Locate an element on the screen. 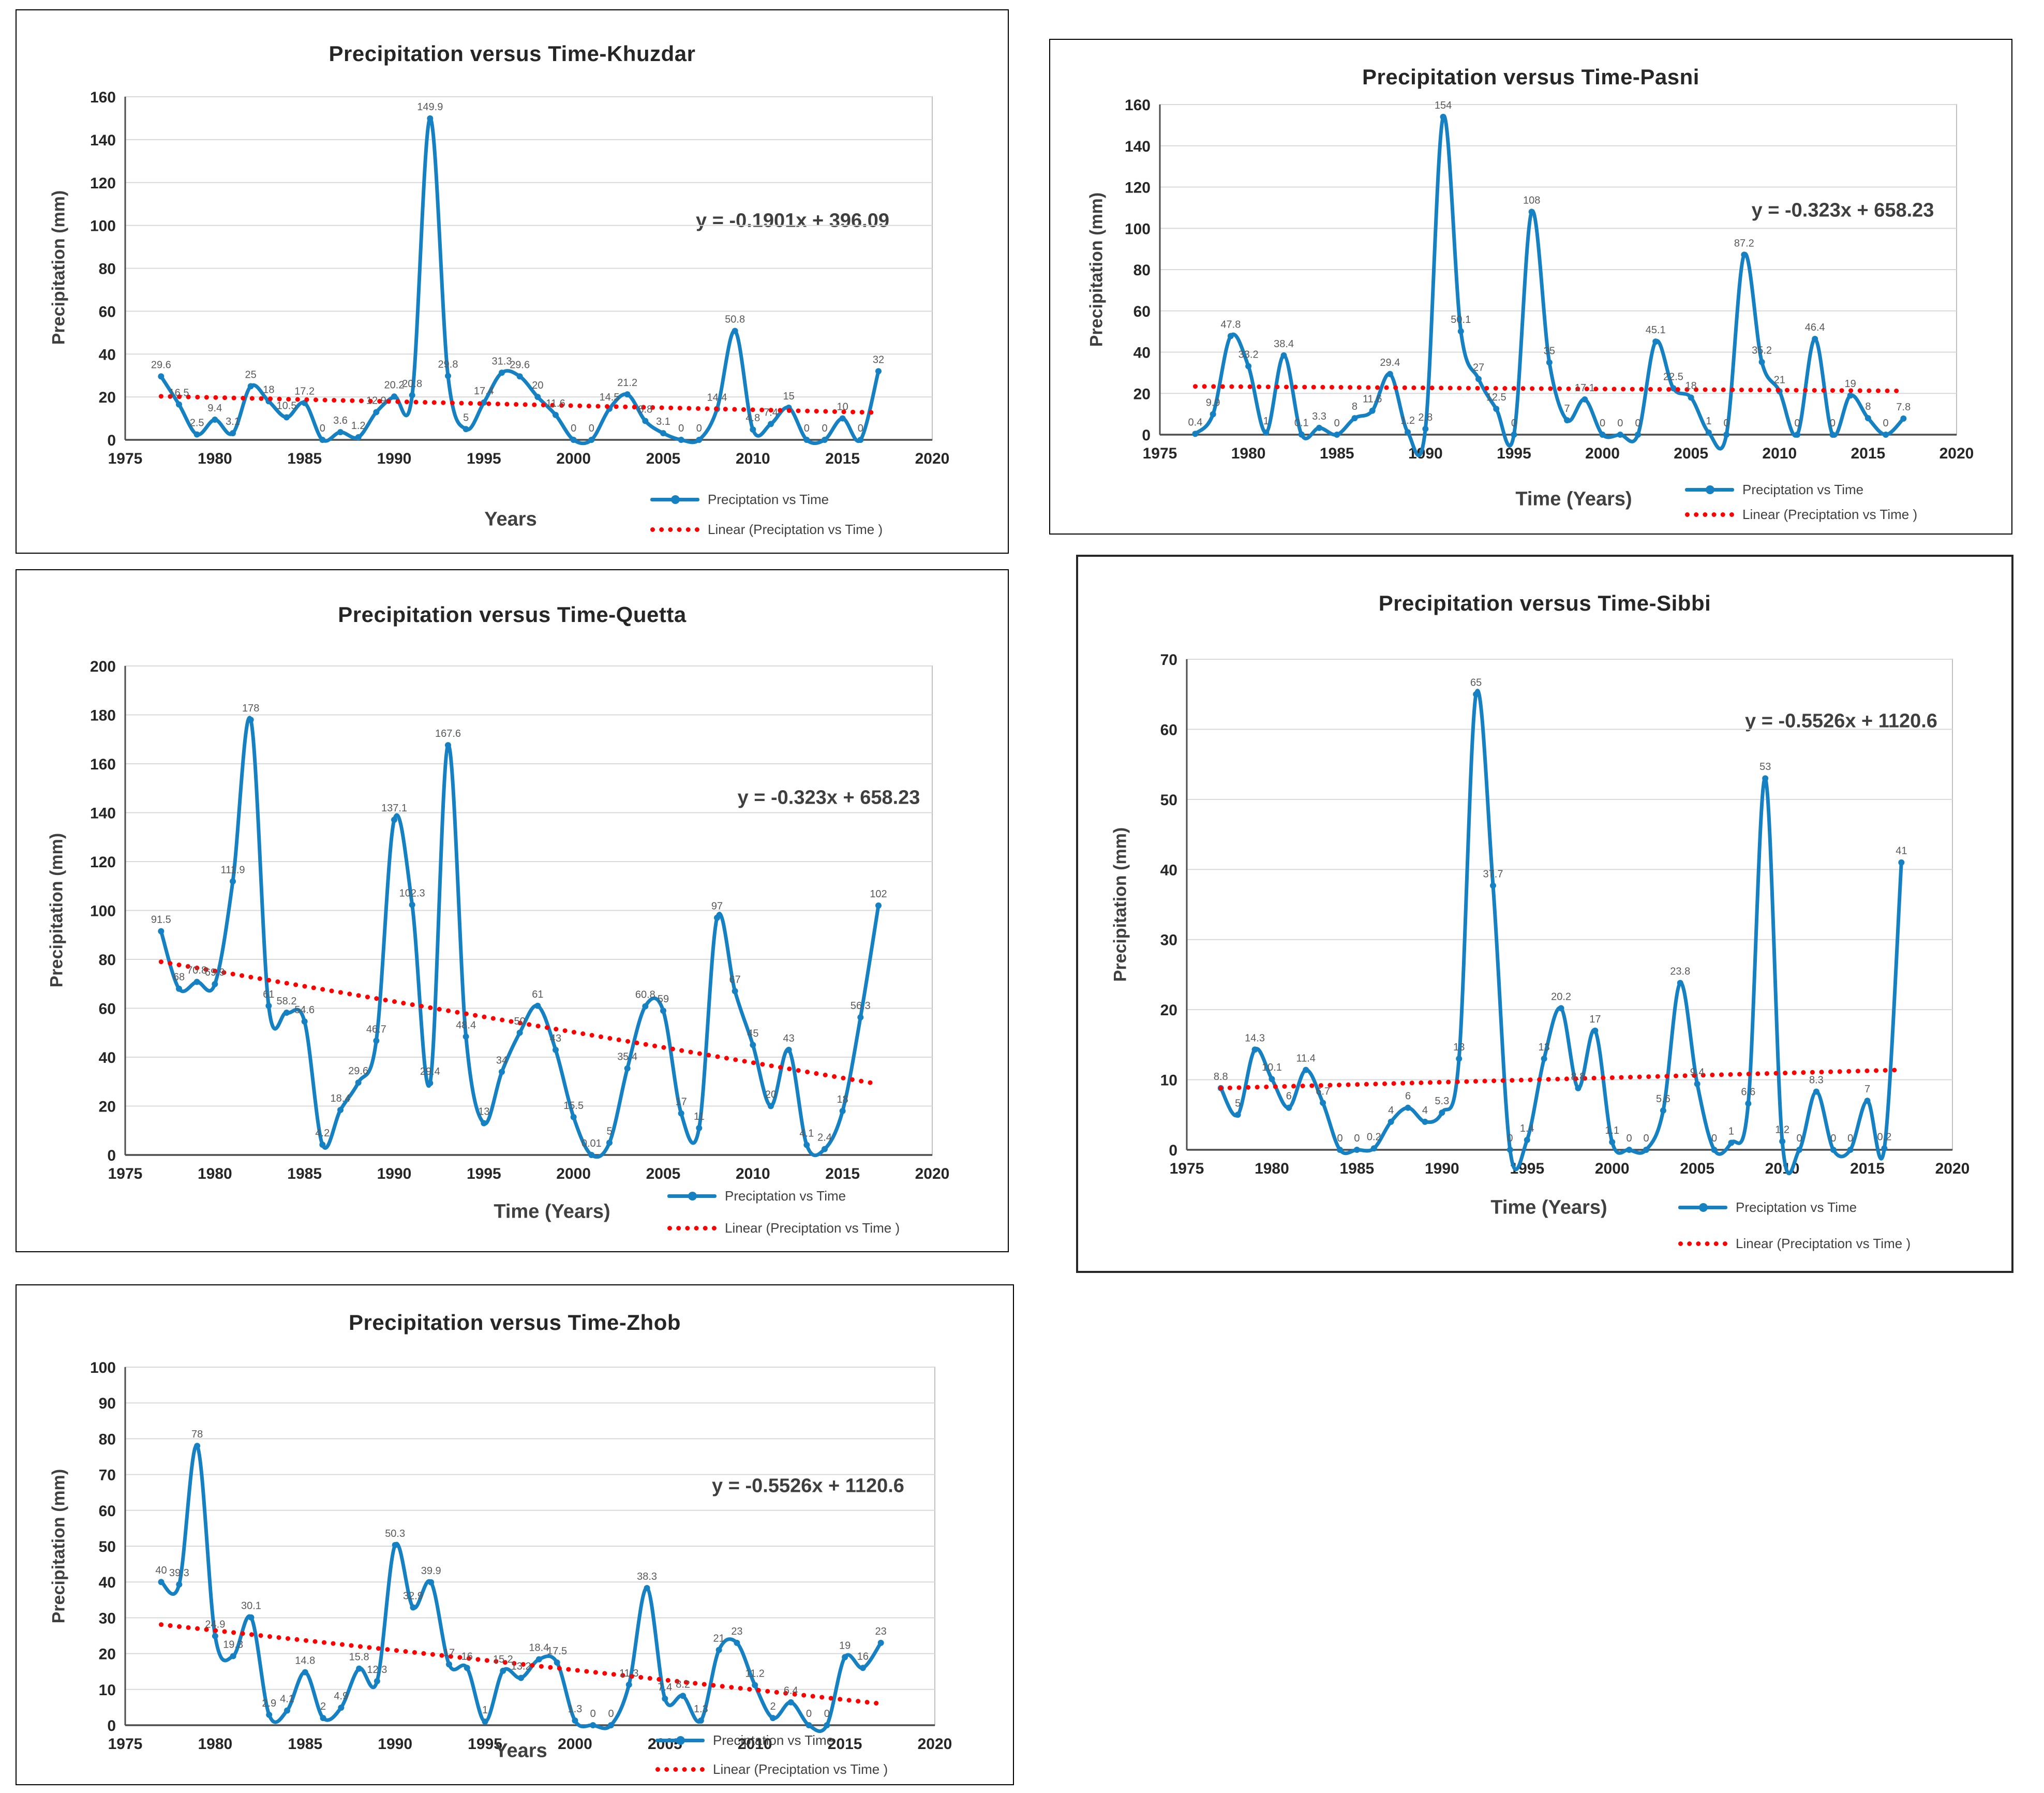 This screenshot has height=1793, width=2044. data-label: 27 is located at coordinates (1478, 367).